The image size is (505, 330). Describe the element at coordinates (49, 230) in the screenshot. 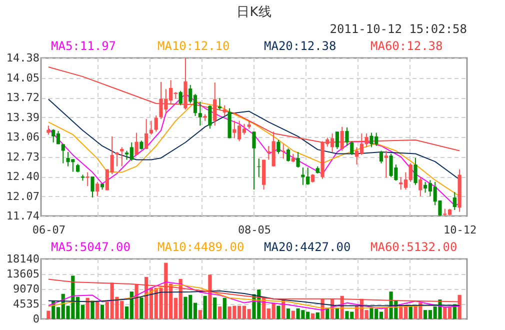

I see `x-tick-label: 06-07` at that location.